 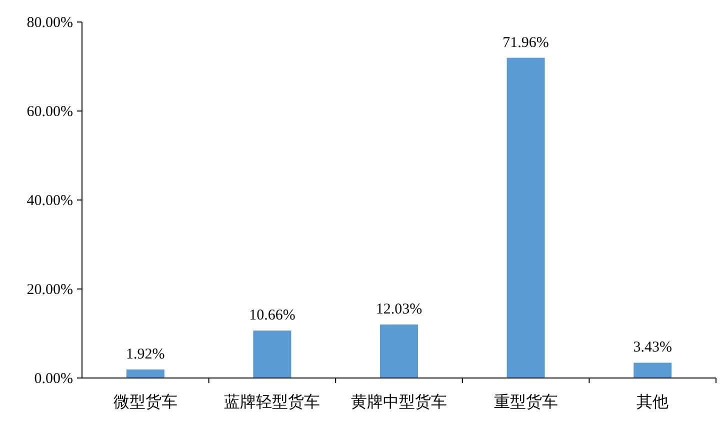 What do you see at coordinates (399, 309) in the screenshot?
I see `data-label: 12.03%` at bounding box center [399, 309].